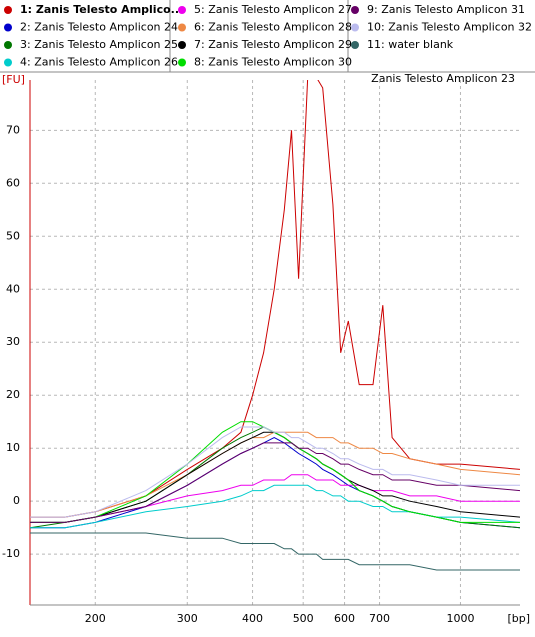 The image size is (535, 637). What do you see at coordinates (518, 618) in the screenshot?
I see `x-axis-label: [bp]` at bounding box center [518, 618].